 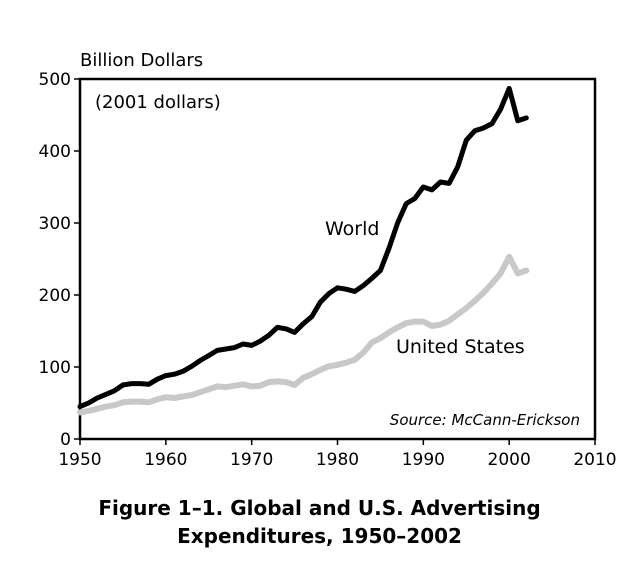 I want to click on source-note: Source: McCann-Erickson, so click(x=485, y=420).